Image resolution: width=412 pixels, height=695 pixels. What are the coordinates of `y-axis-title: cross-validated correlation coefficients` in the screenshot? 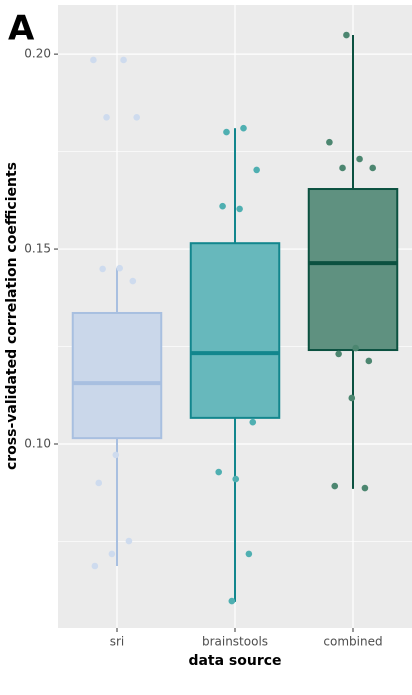 It's located at (12, 316).